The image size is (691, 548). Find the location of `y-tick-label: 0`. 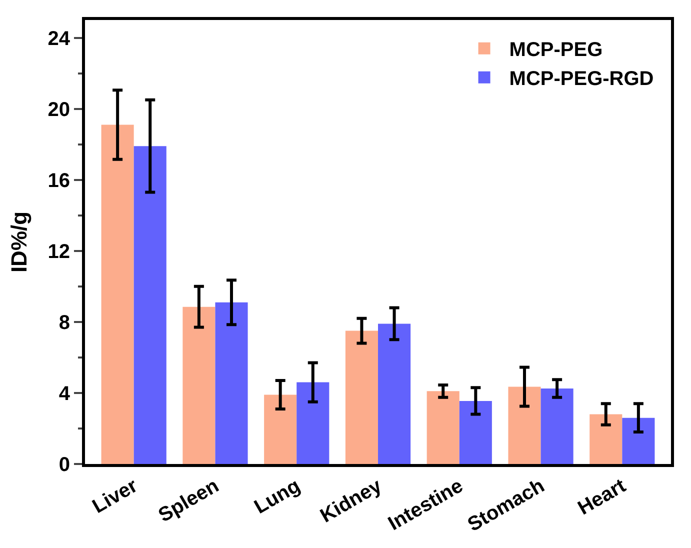

y-tick-label: 0 is located at coordinates (64, 465).